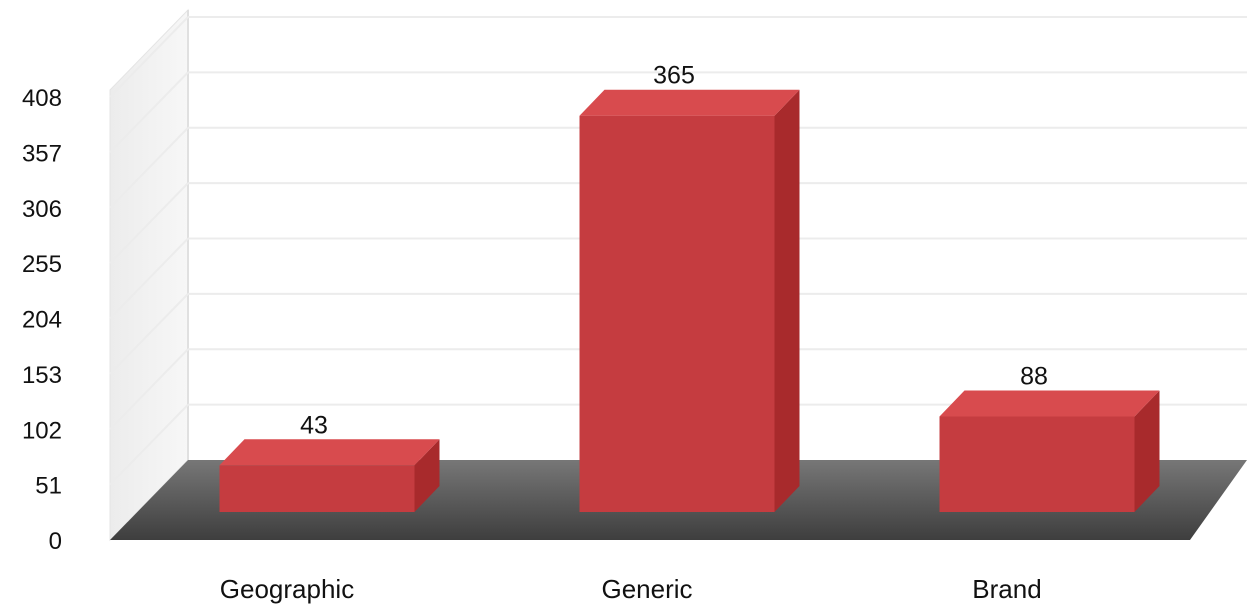  Describe the element at coordinates (42, 264) in the screenshot. I see `y-tick-label: 255` at that location.